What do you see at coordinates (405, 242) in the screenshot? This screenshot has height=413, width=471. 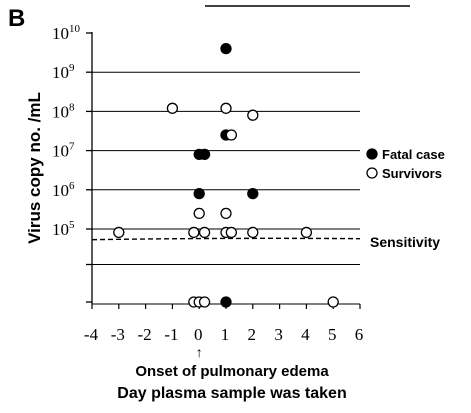 I see `sensitivity-label: Sensitivity` at bounding box center [405, 242].